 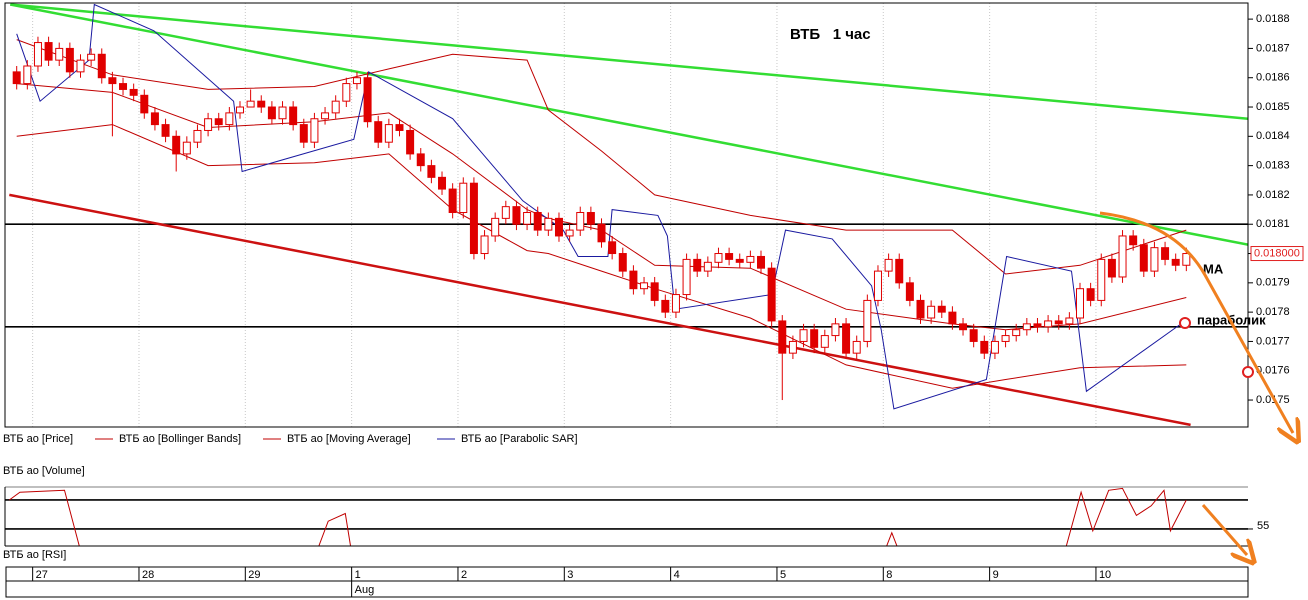 What do you see at coordinates (358, 575) in the screenshot?
I see `x-tick-label: 1` at bounding box center [358, 575].